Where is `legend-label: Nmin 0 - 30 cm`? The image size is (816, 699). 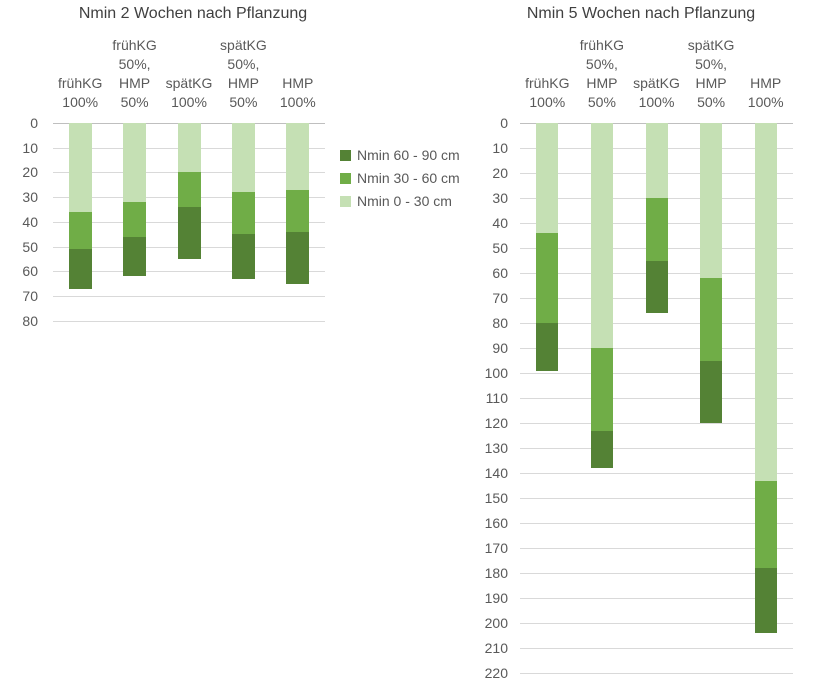 legend-label: Nmin 0 - 30 cm is located at coordinates (404, 201).